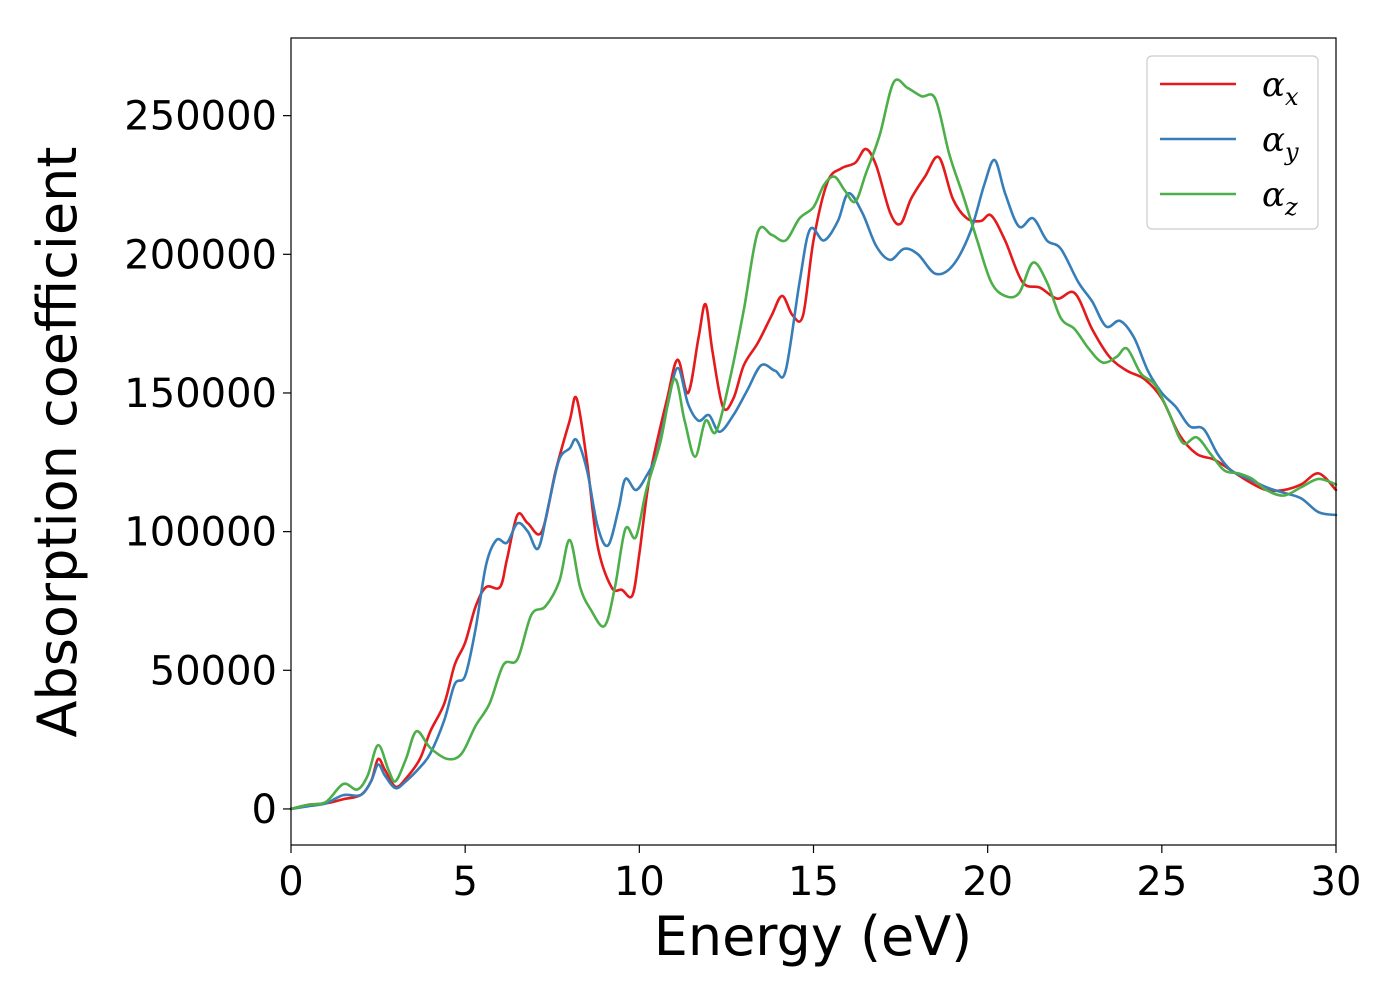 This screenshot has height=1000, width=1400. I want to click on x-axis-title: Energy (eV), so click(813, 936).